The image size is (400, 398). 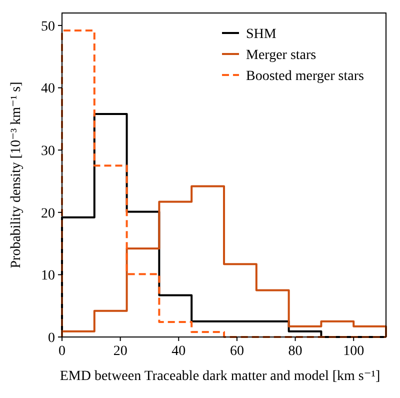 What do you see at coordinates (281, 55) in the screenshot?
I see `legend-label: Merger stars` at bounding box center [281, 55].